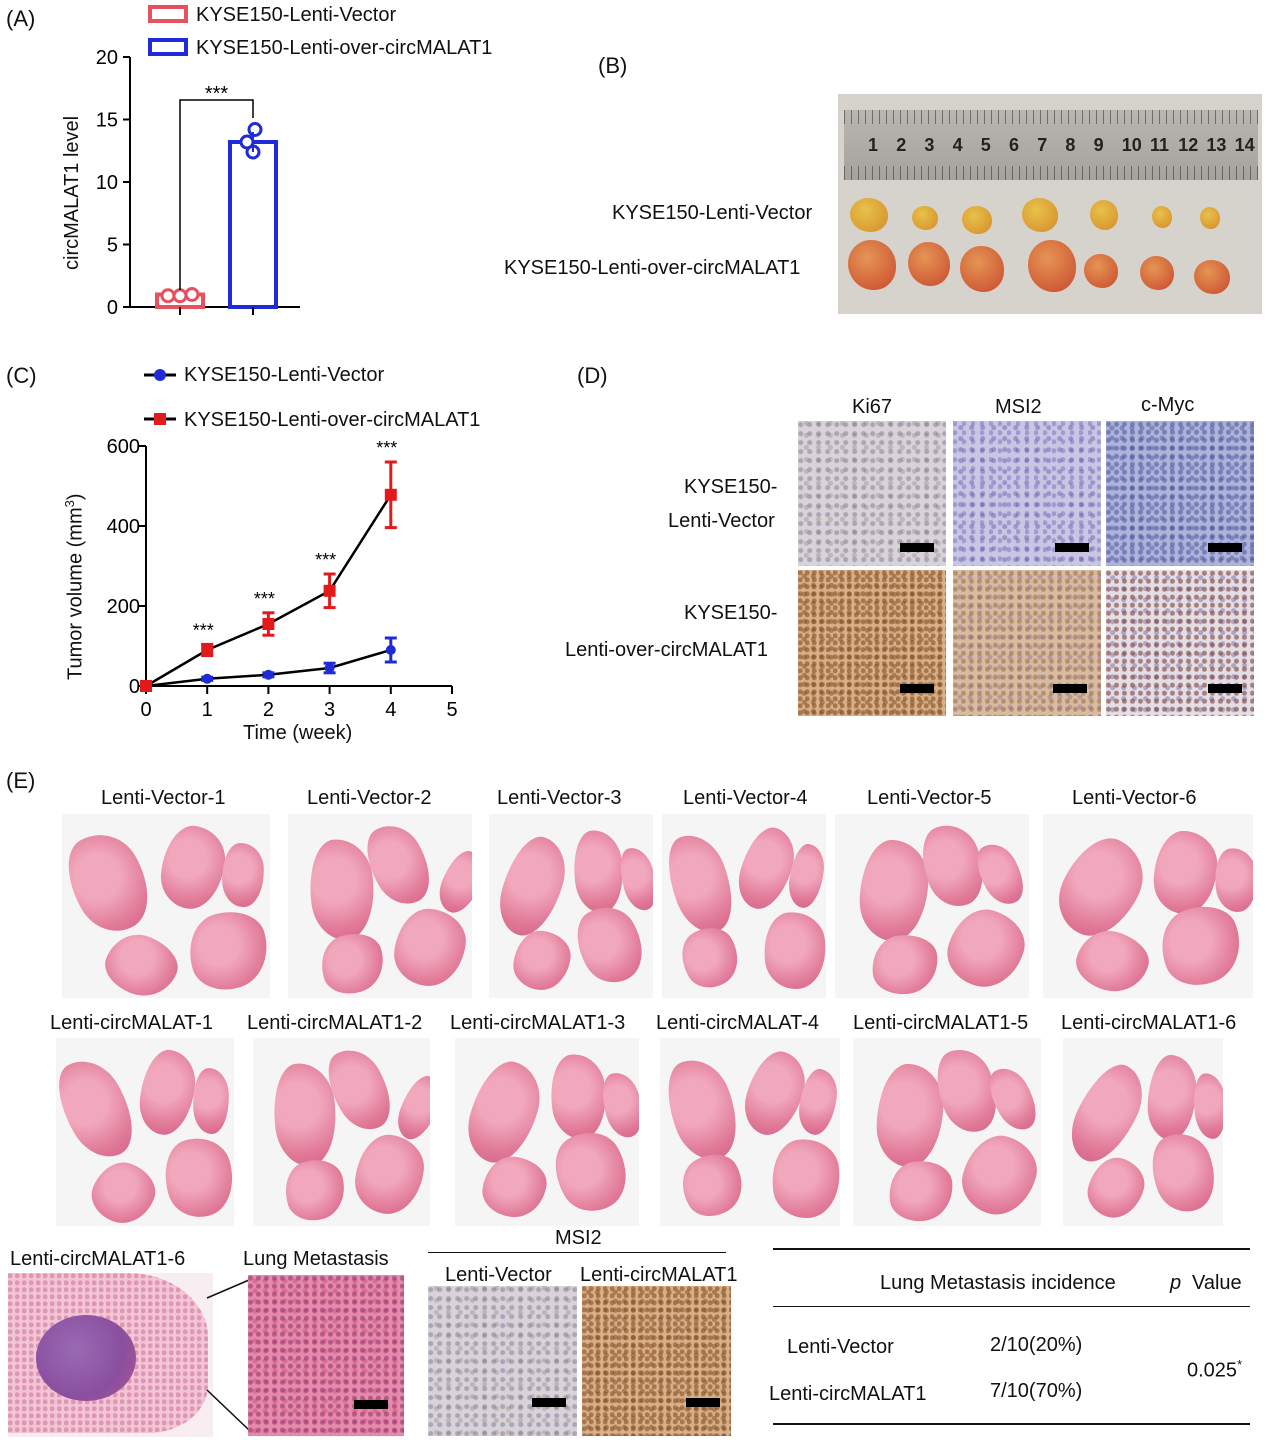 Image resolution: width=1267 pixels, height=1440 pixels. What do you see at coordinates (326, 1355) in the screenshot?
I see `metastasis-he-image` at bounding box center [326, 1355].